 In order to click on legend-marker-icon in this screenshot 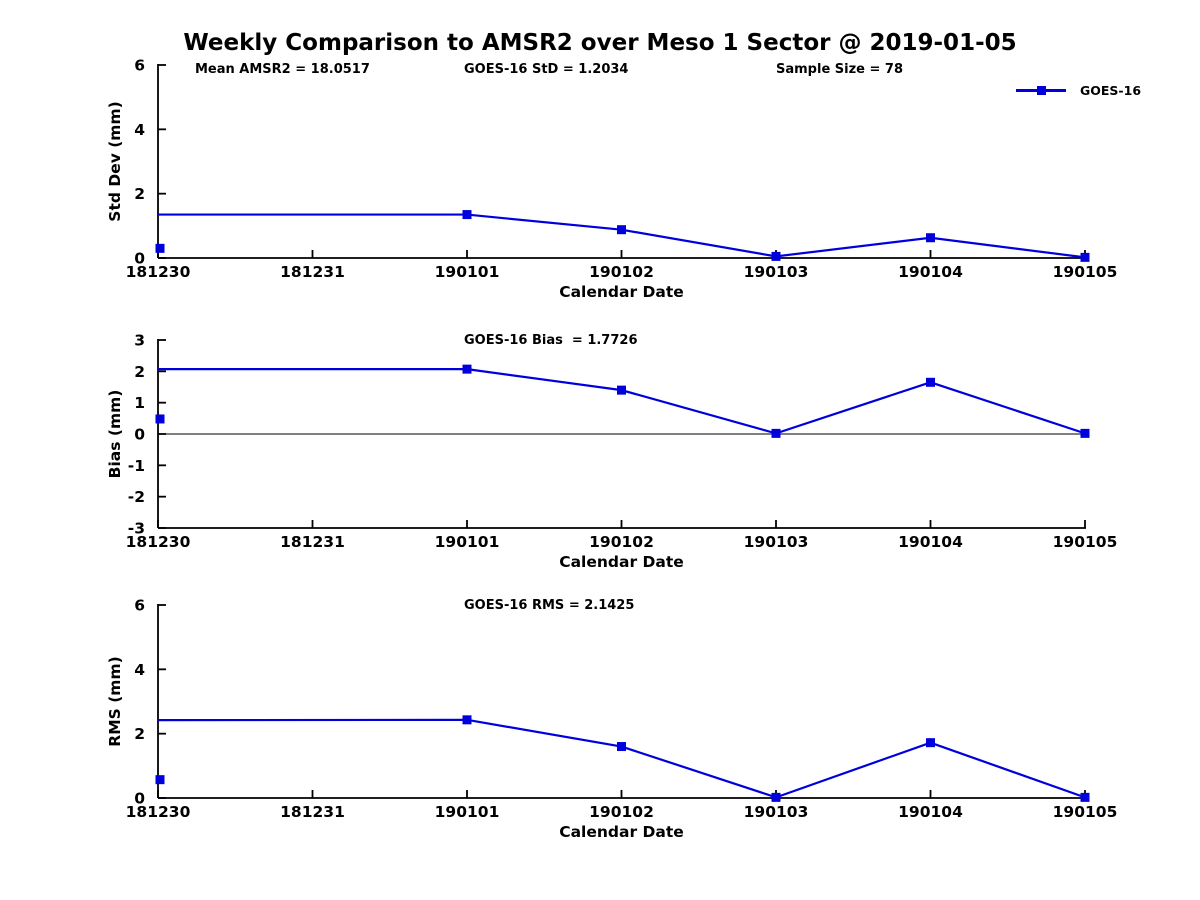, I will do `click(1041, 90)`.